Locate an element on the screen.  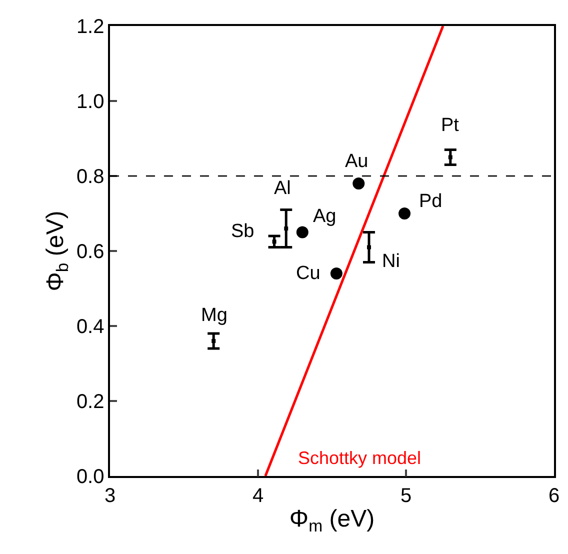
x-axis-title: Φ$_{m}$ (eV) is located at coordinates (332, 521).